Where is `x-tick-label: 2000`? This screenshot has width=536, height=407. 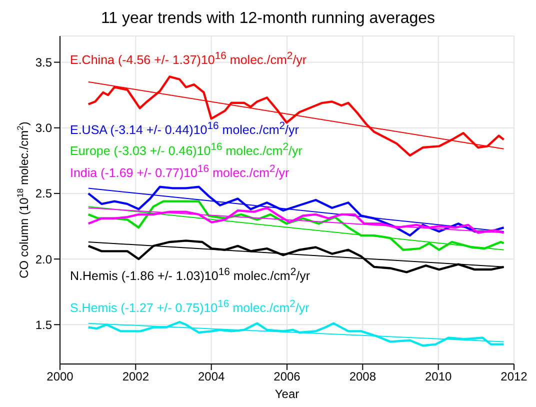 x-tick-label: 2000 is located at coordinates (60, 377).